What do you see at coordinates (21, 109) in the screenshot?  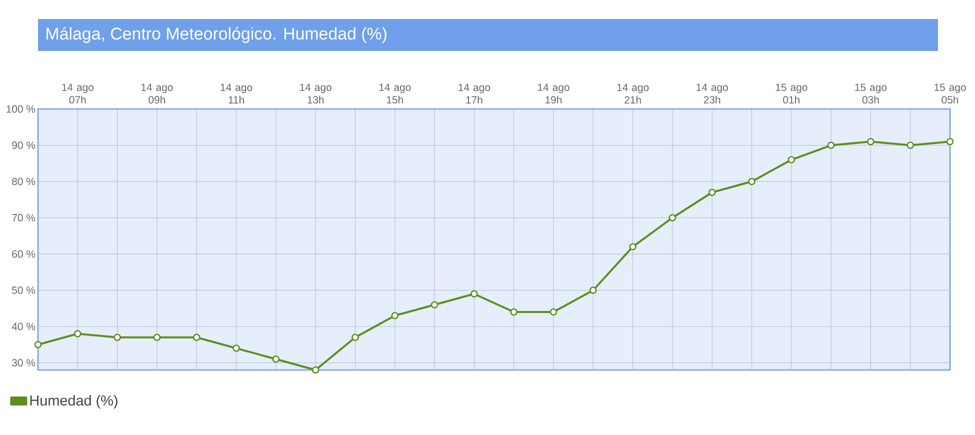 I see `y-tick-label: 100 %` at bounding box center [21, 109].